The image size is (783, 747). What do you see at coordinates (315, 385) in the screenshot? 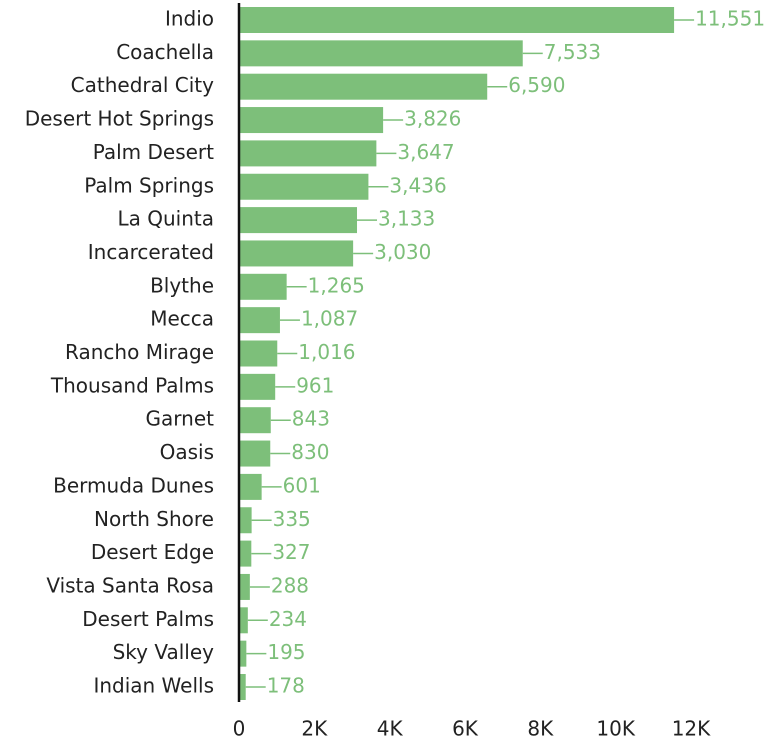
I see `value-label: 961` at bounding box center [315, 385].